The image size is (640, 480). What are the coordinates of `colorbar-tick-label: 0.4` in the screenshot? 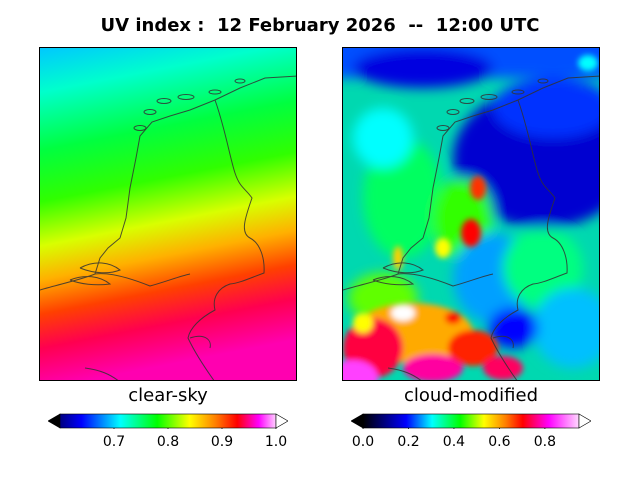 It's located at (454, 442).